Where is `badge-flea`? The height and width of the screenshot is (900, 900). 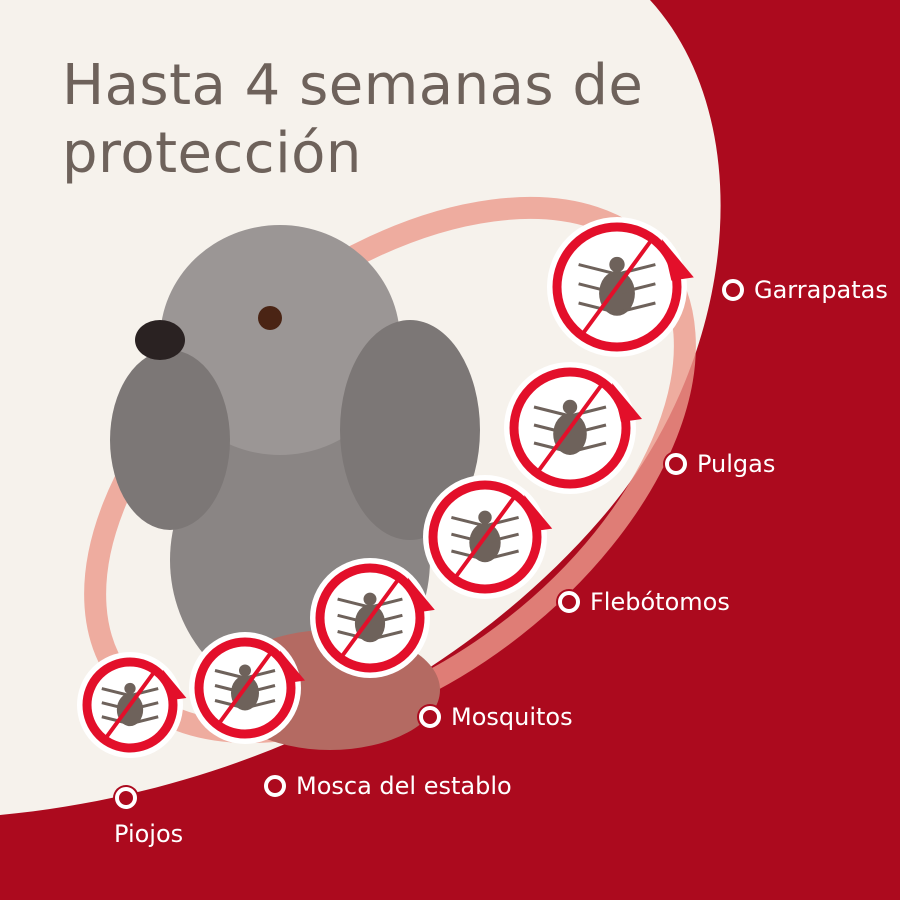 badge-flea is located at coordinates (573, 428).